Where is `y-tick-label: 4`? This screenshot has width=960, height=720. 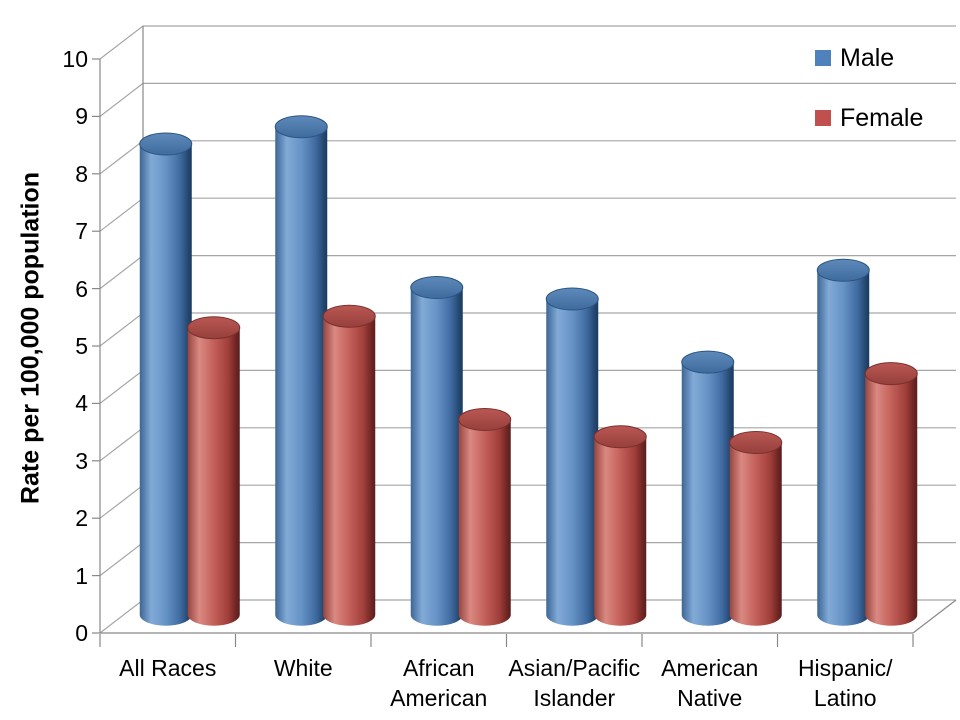
y-tick-label: 4 is located at coordinates (81, 403).